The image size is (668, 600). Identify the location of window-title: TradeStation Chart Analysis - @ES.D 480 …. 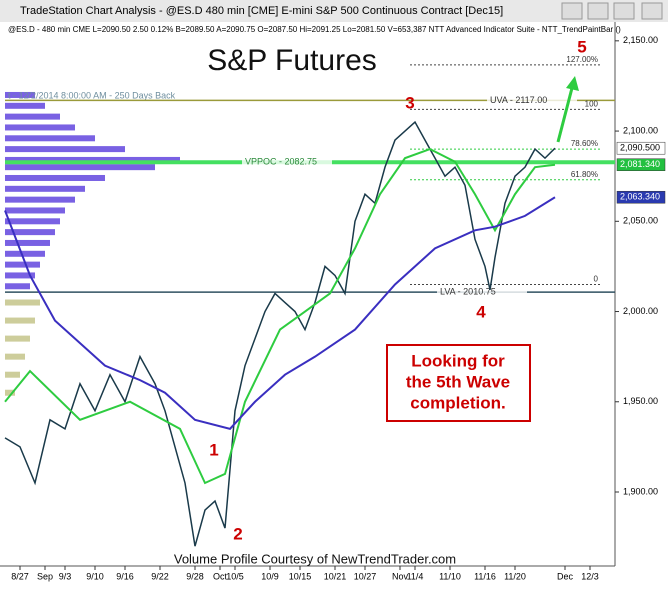
(261, 11).